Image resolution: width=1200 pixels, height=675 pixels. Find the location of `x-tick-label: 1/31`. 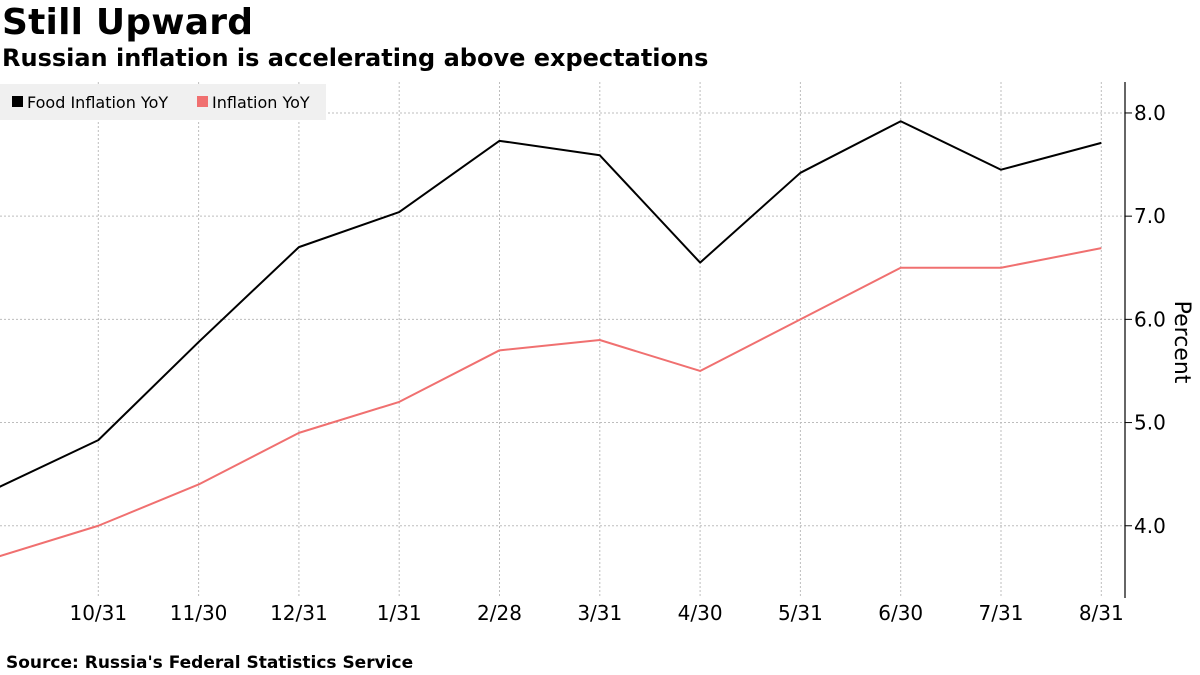

x-tick-label: 1/31 is located at coordinates (399, 613).